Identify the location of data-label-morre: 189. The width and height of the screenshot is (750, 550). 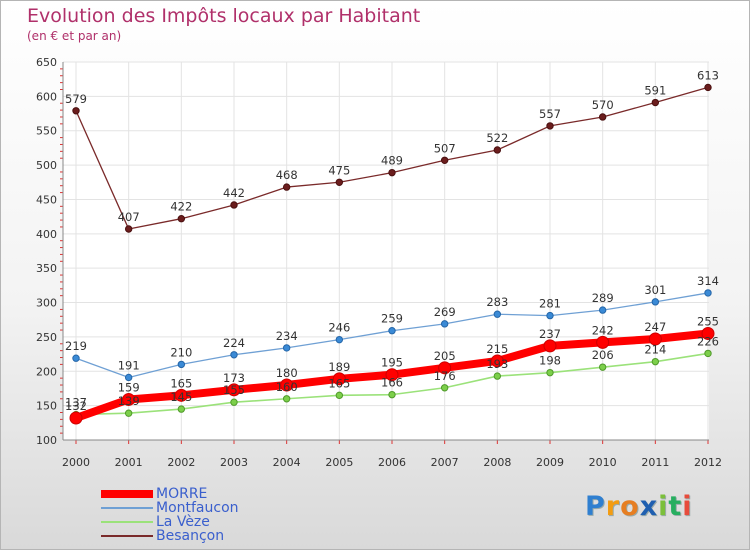
(339, 367).